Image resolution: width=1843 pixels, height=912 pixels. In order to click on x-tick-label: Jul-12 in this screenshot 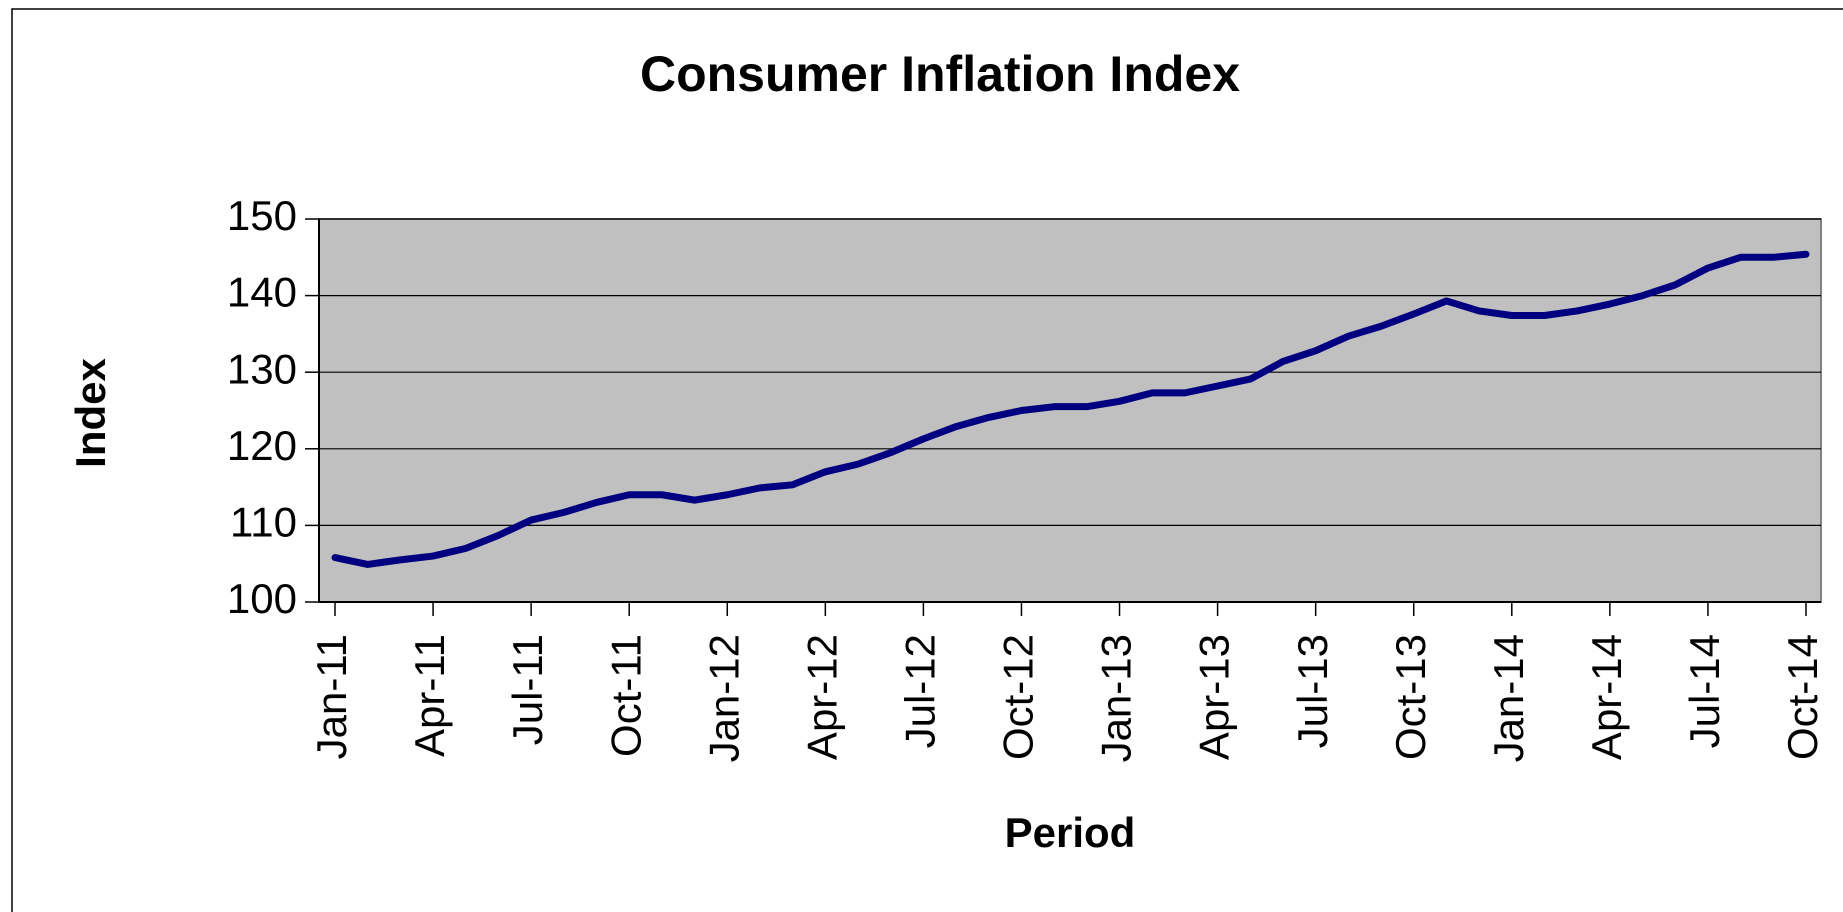, I will do `click(919, 691)`.